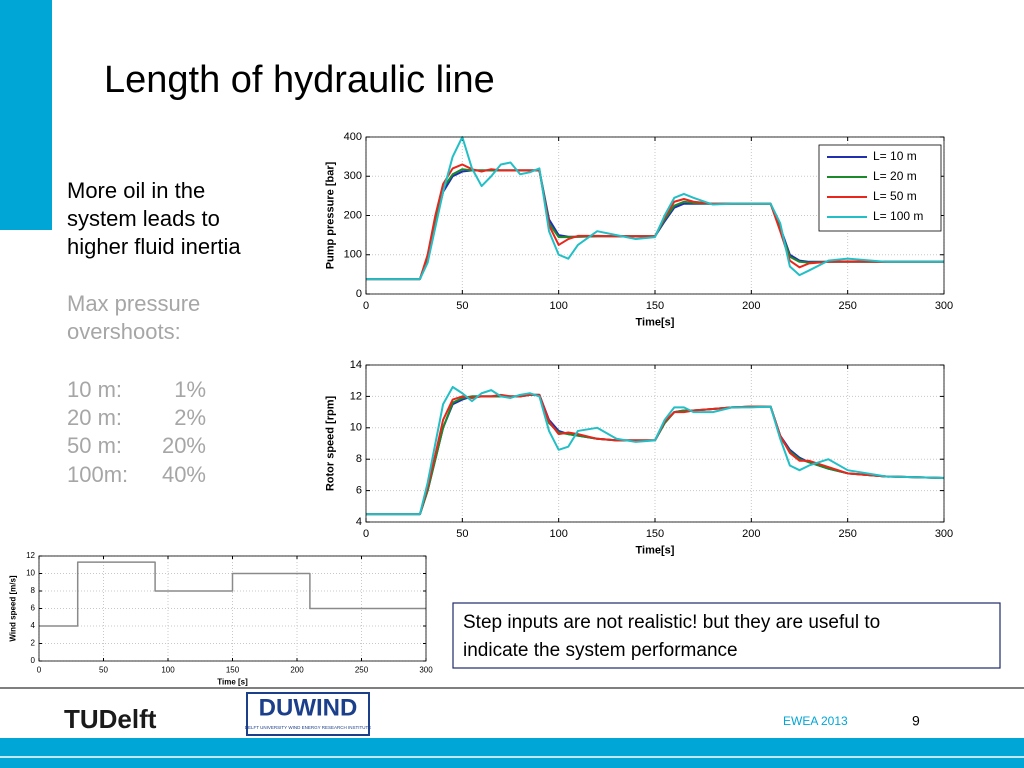 Image resolution: width=1024 pixels, height=768 pixels. What do you see at coordinates (895, 196) in the screenshot?
I see `legend-label: L= 50 m` at bounding box center [895, 196].